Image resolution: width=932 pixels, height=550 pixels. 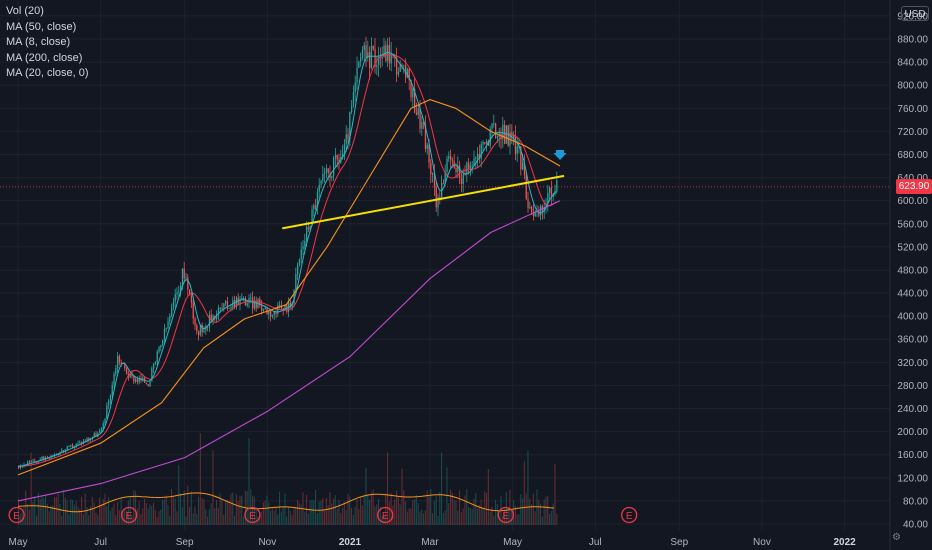 I want to click on y-tick-label: 800.00, so click(x=912, y=86).